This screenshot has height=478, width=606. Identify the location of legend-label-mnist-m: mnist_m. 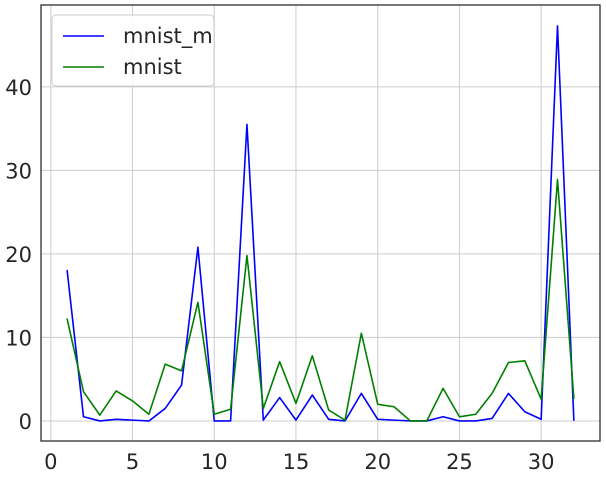
(168, 36).